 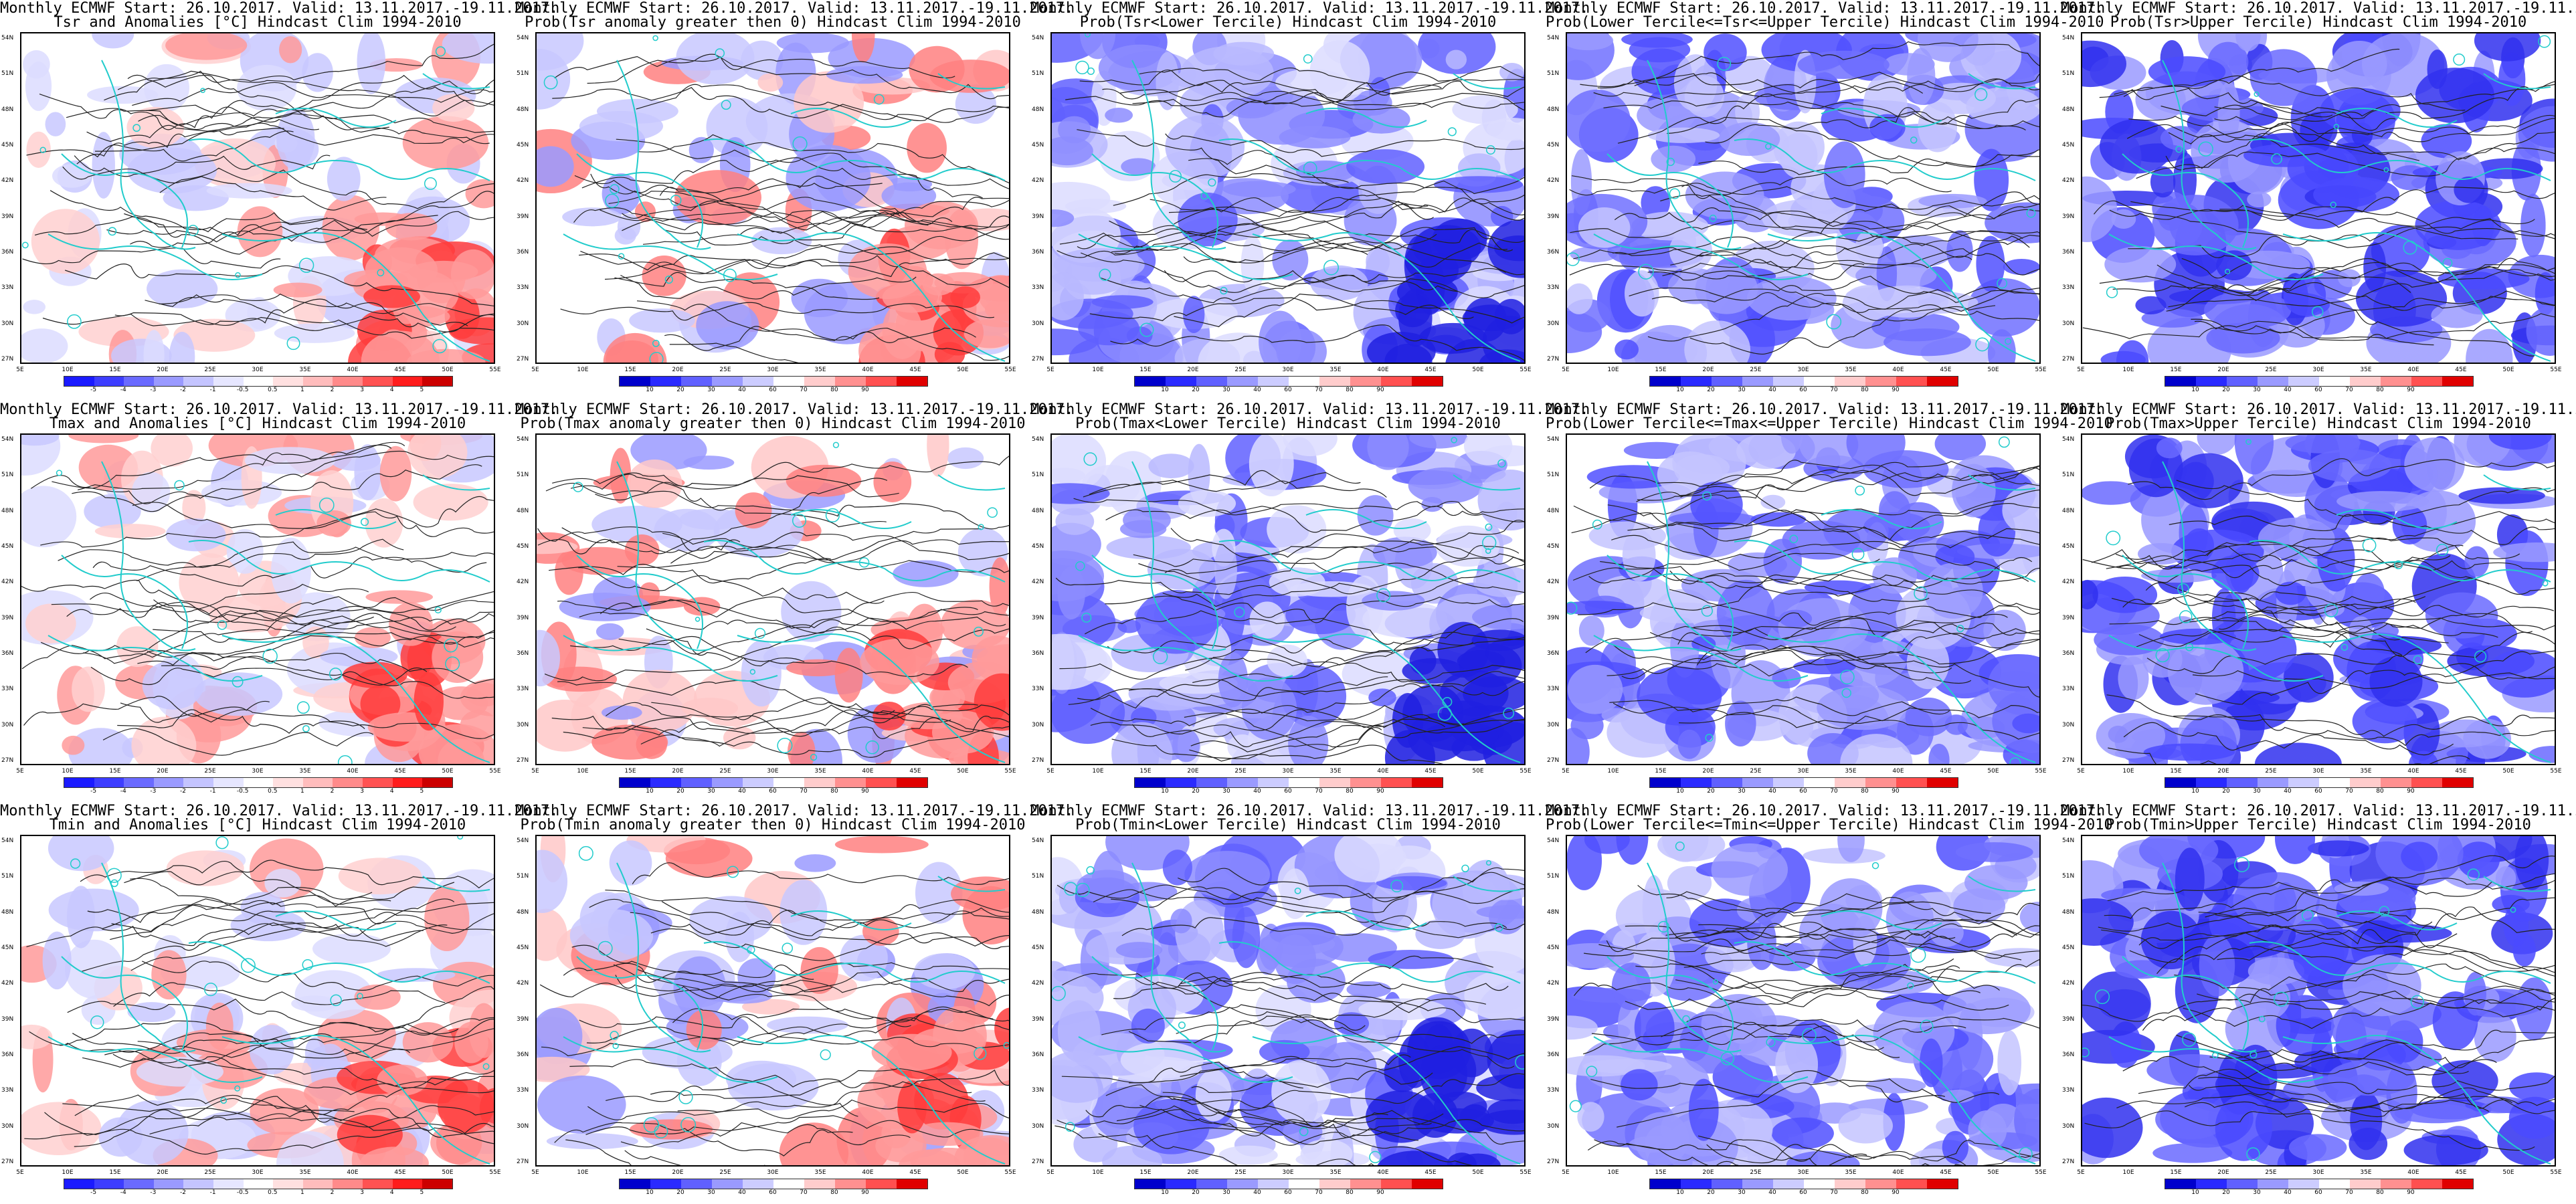 What do you see at coordinates (2068, 617) in the screenshot?
I see `latitude-label: 39N` at bounding box center [2068, 617].